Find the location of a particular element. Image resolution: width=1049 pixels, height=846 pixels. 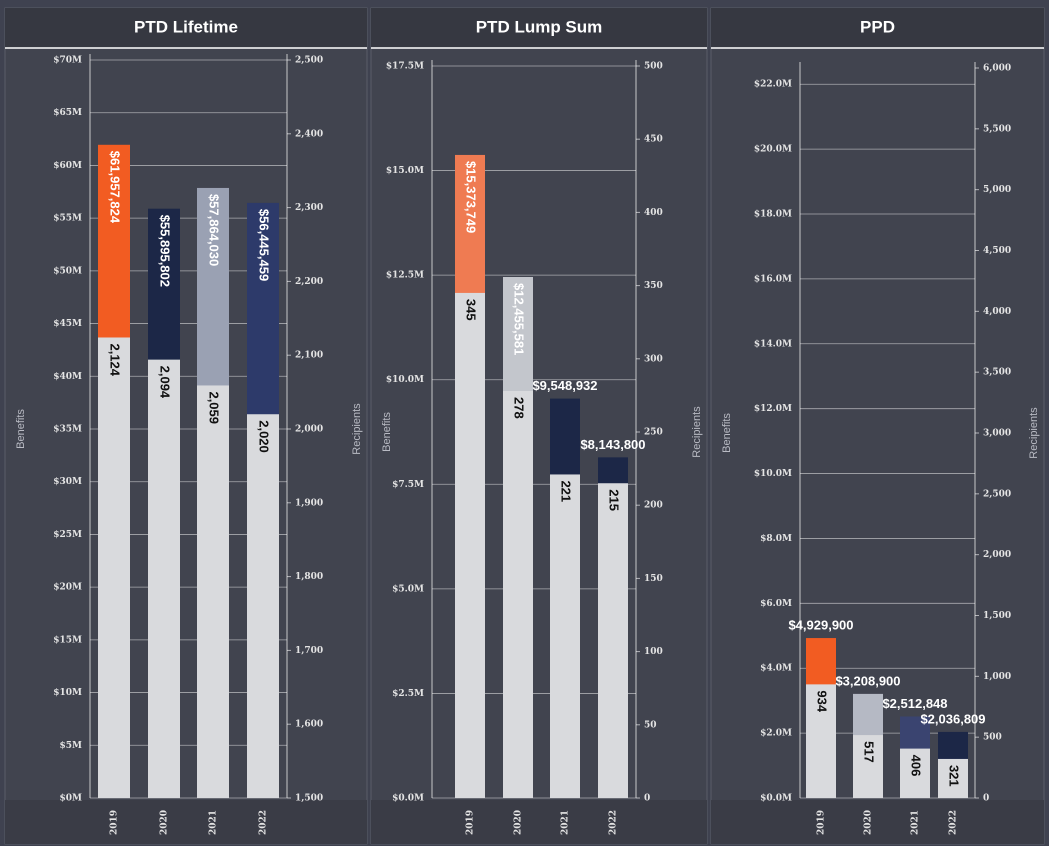

y-tick-label: $30M is located at coordinates (67, 482).